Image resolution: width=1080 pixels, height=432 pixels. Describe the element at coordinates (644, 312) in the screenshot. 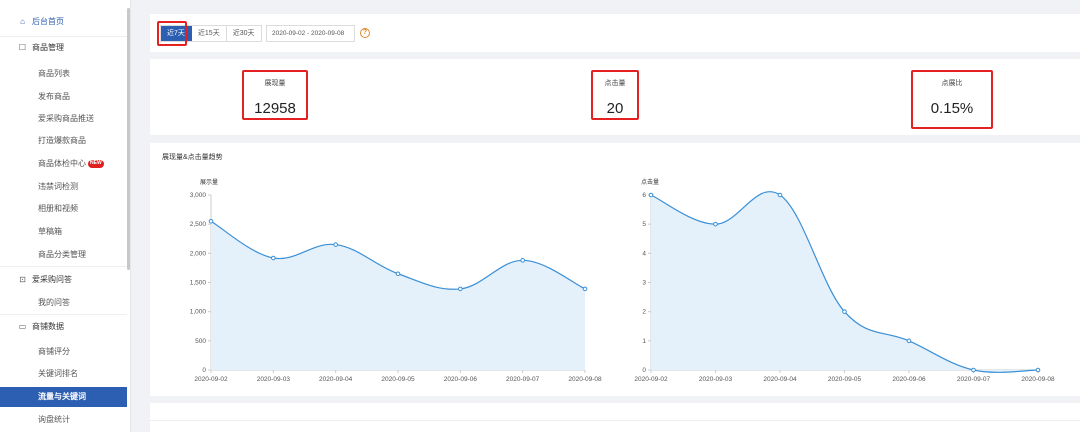

I see `y-tick-label: 2` at that location.